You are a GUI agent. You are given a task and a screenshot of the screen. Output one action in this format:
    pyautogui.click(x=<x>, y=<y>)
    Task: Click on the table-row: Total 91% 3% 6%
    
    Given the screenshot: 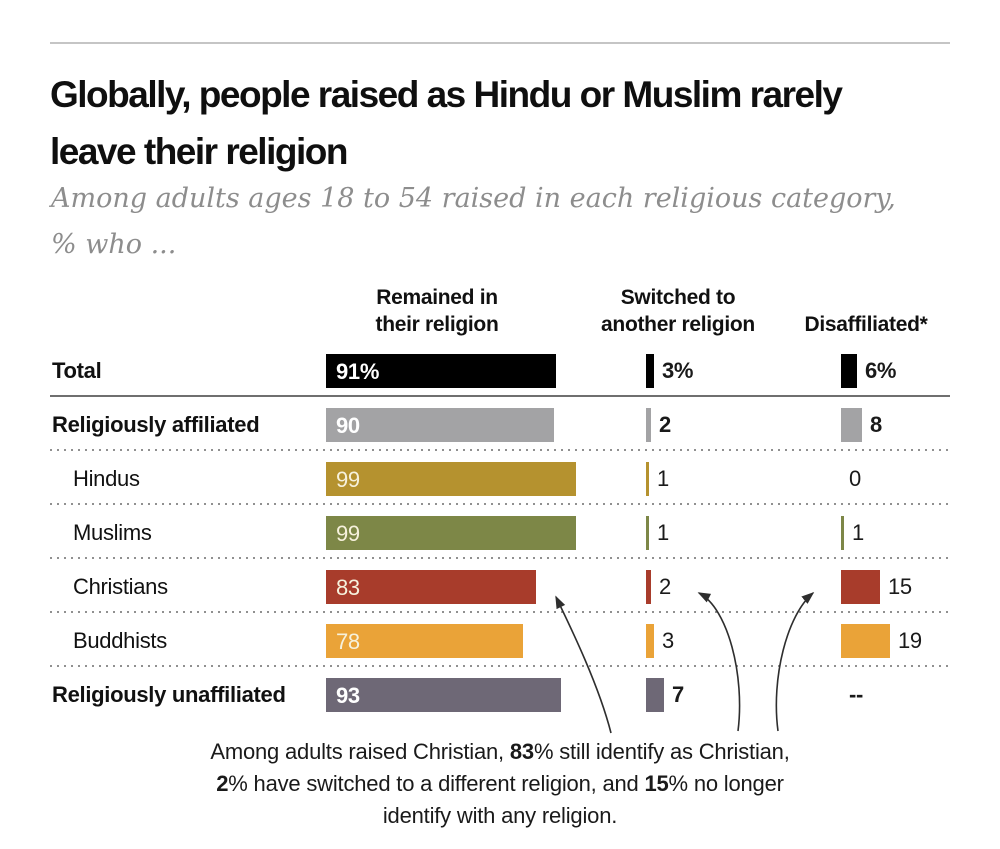 What is the action you would take?
    pyautogui.click(x=500, y=371)
    